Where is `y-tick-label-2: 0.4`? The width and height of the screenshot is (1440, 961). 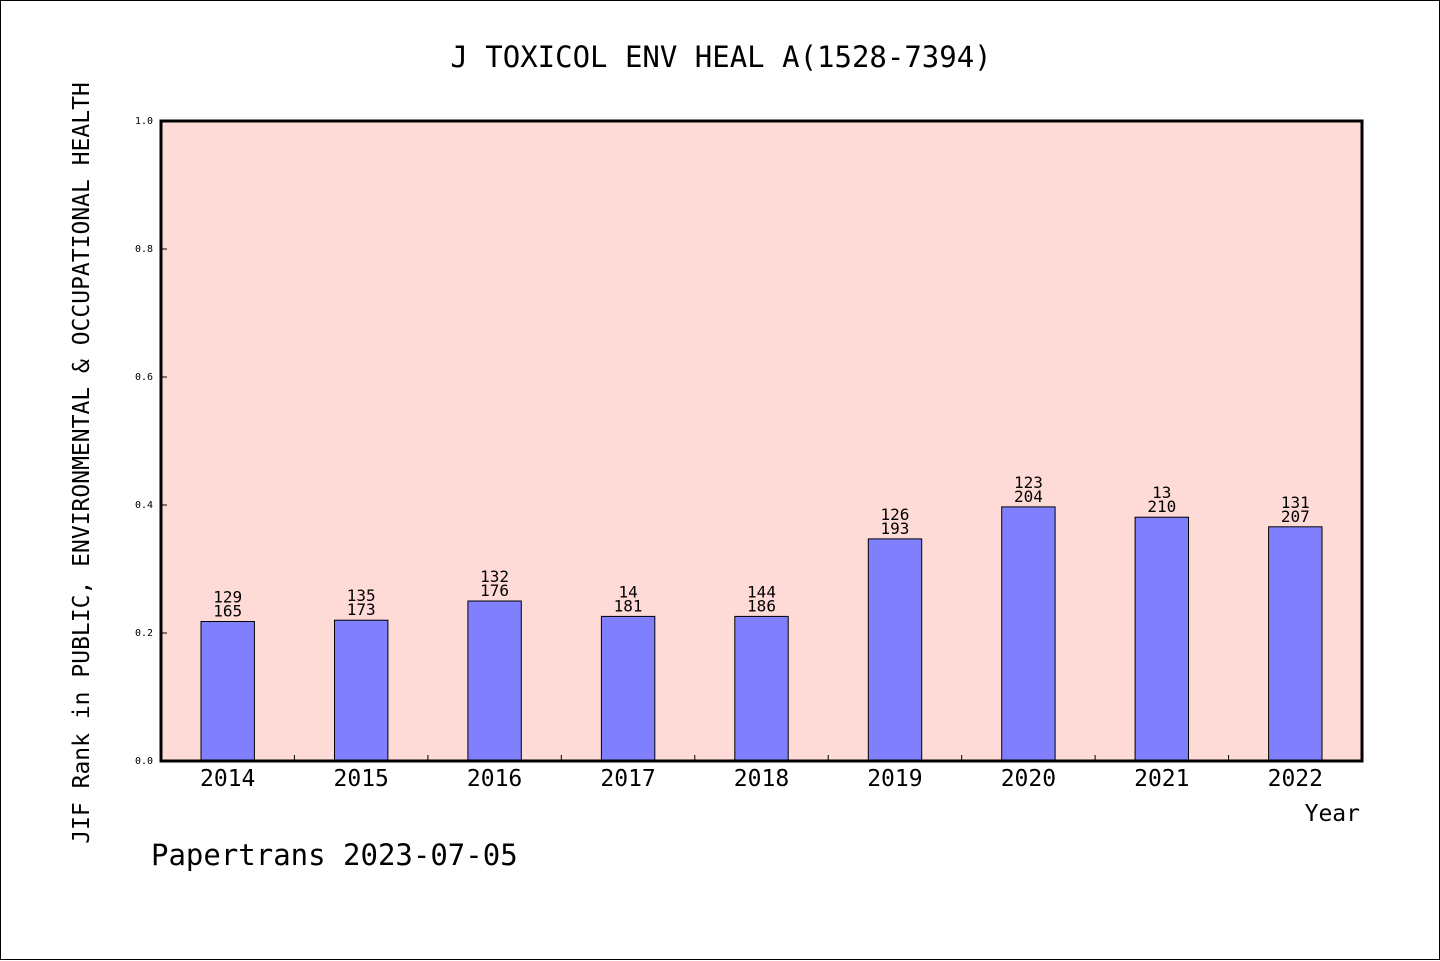 y-tick-label-2: 0.4 is located at coordinates (144, 505).